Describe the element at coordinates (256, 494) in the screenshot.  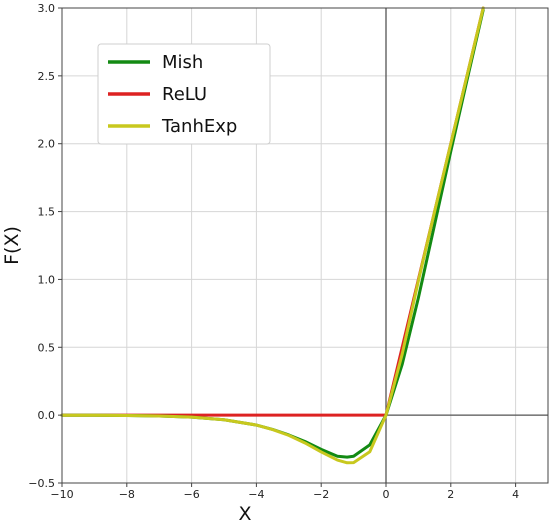
I see `x-tick-label: −4` at that location.